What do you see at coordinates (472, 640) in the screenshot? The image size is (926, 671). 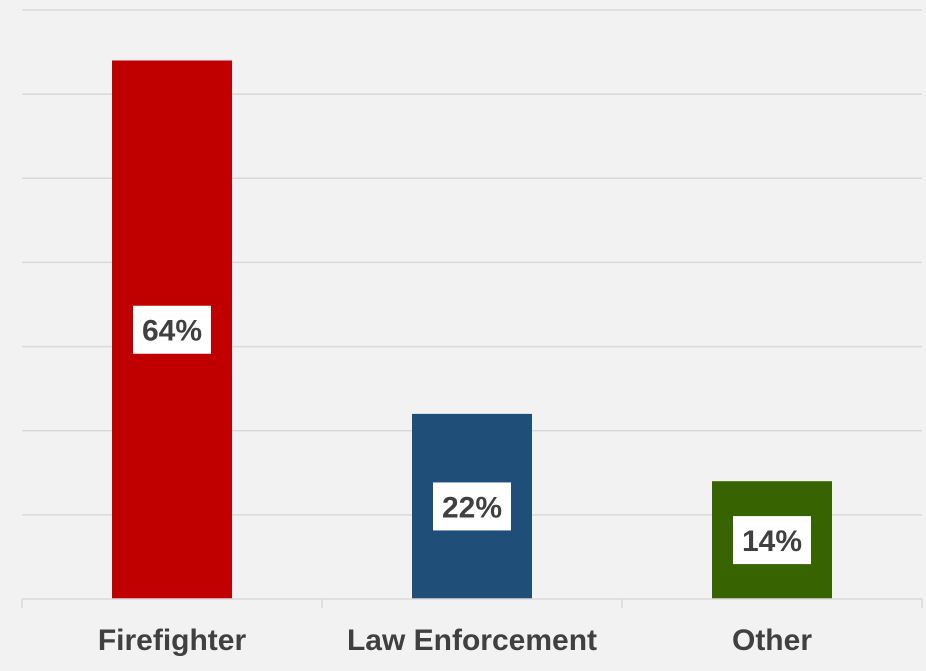 I see `category-label-law-enforcement: Law Enforcement` at bounding box center [472, 640].